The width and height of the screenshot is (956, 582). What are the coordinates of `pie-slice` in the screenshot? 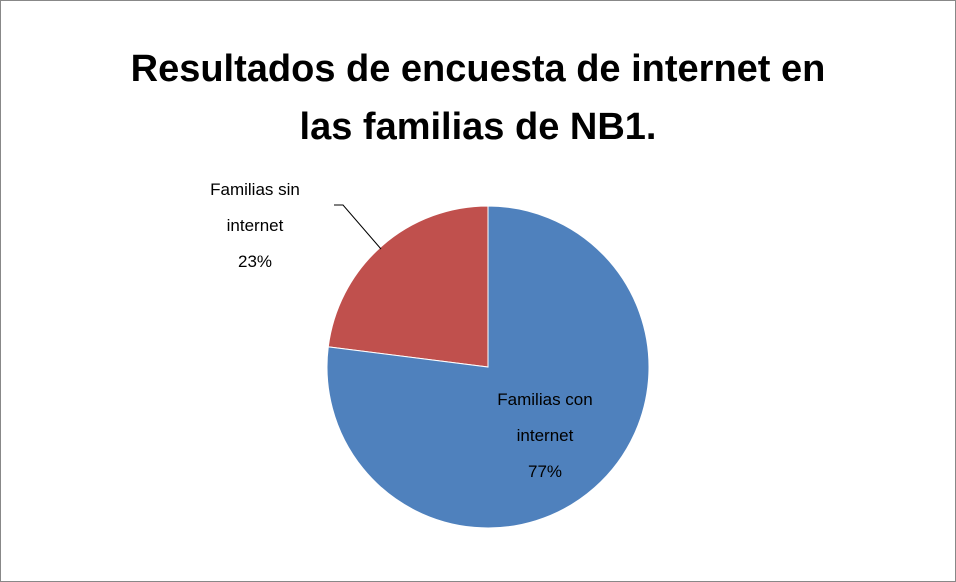 It's located at (408, 286).